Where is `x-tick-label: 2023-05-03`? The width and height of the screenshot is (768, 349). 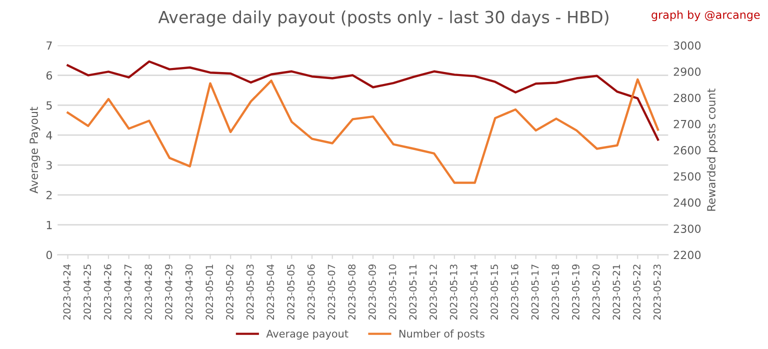 x-tick-label: 2023-05-03 is located at coordinates (250, 292).